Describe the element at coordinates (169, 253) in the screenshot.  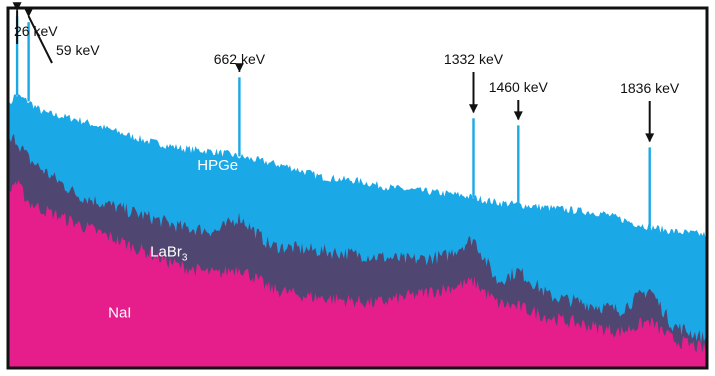
I see `series-label: LaBr3` at that location.